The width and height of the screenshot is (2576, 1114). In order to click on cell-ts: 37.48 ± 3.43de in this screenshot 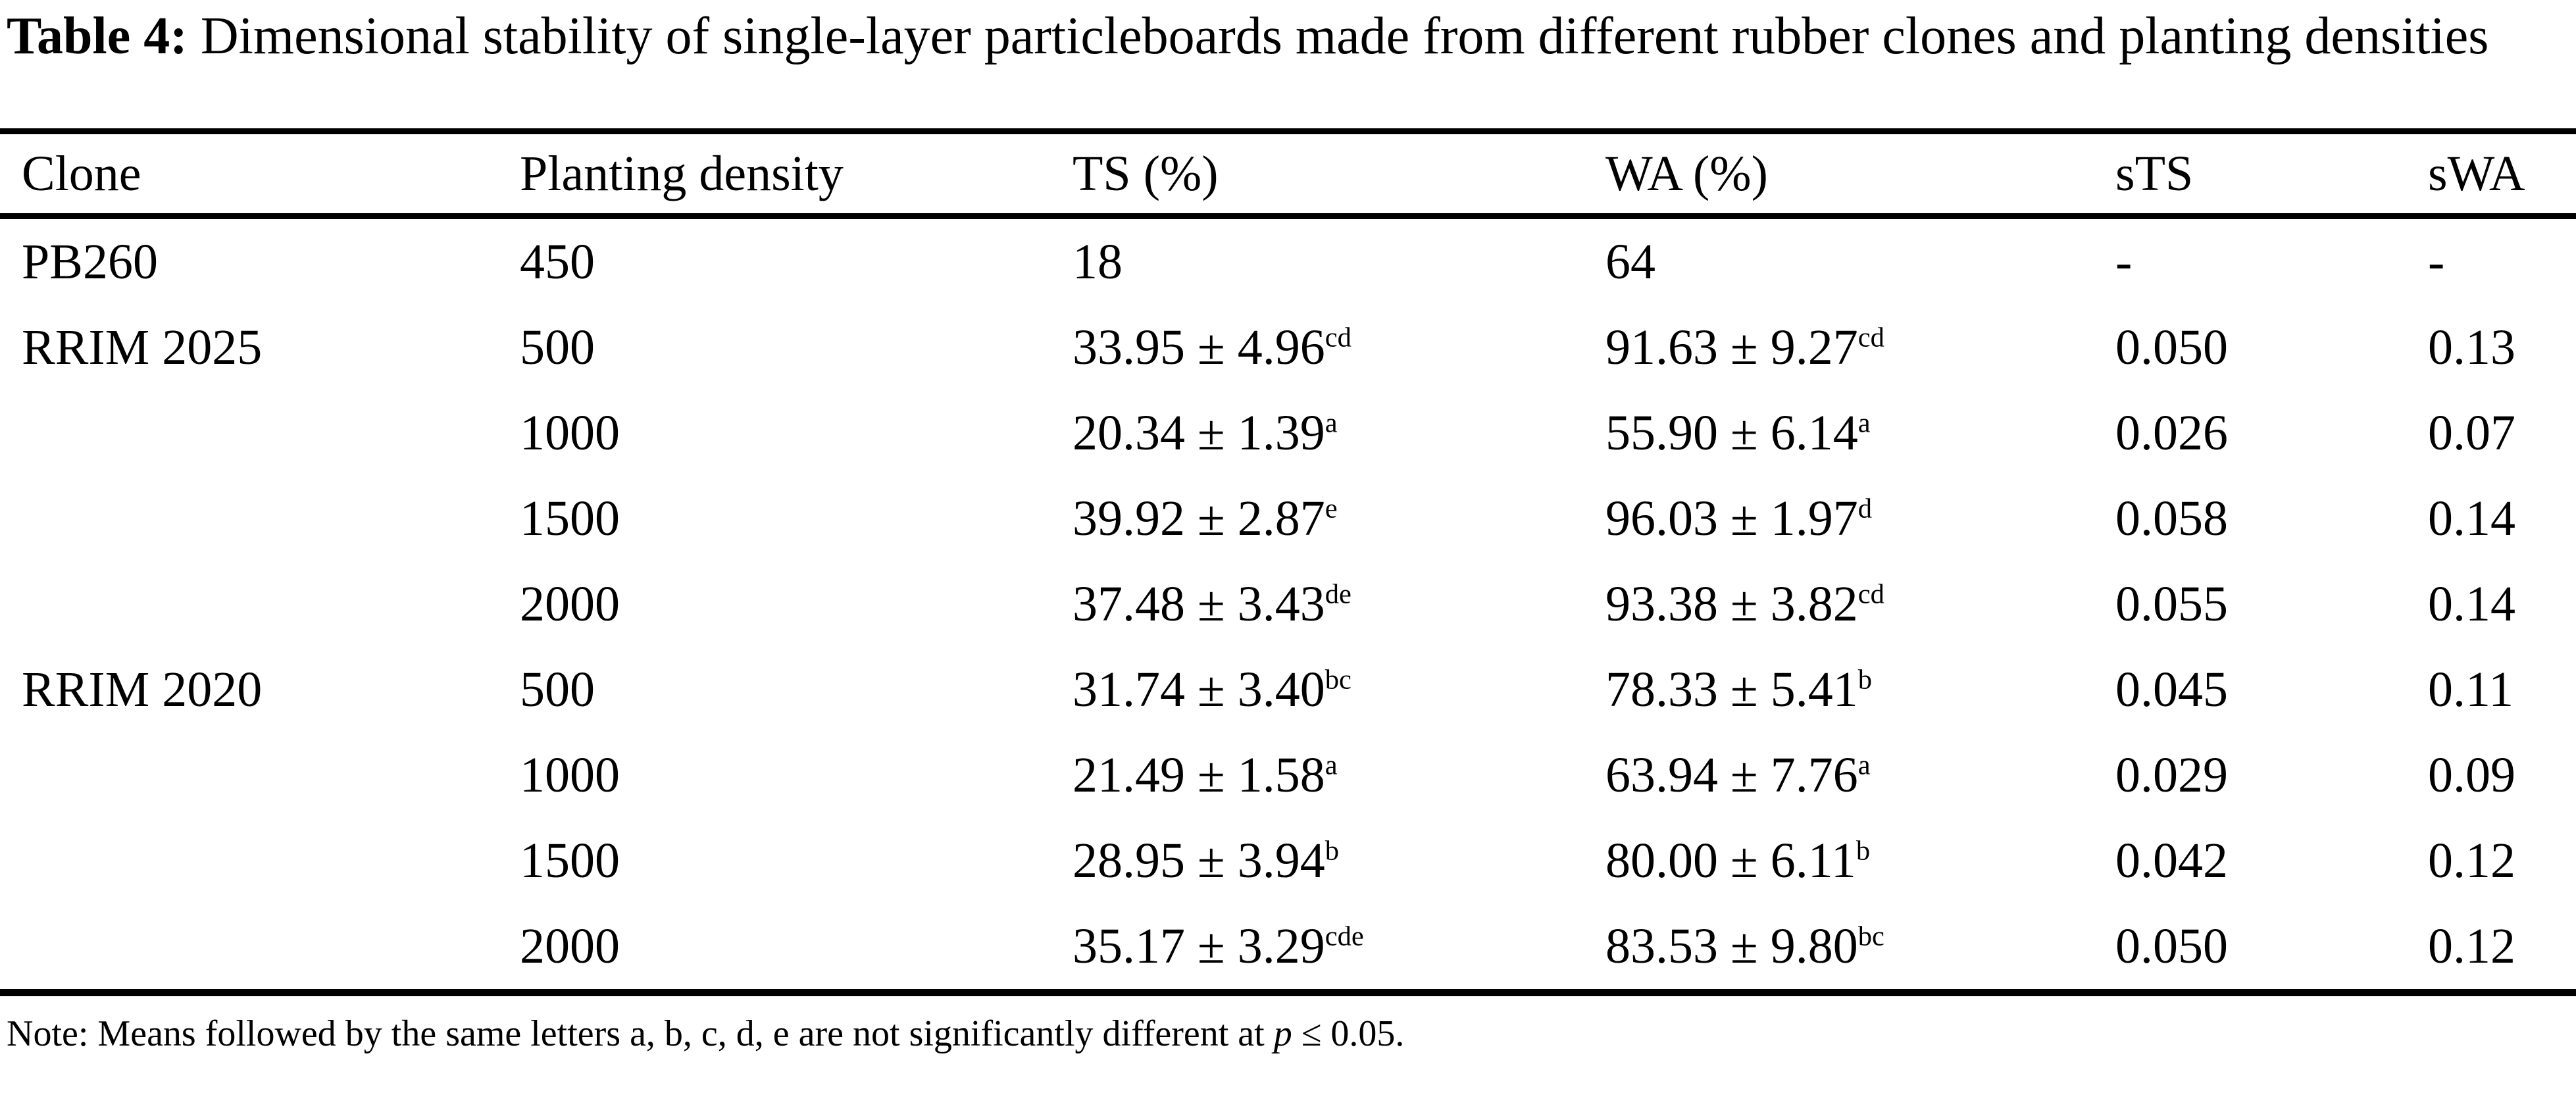, I will do `click(1212, 604)`.